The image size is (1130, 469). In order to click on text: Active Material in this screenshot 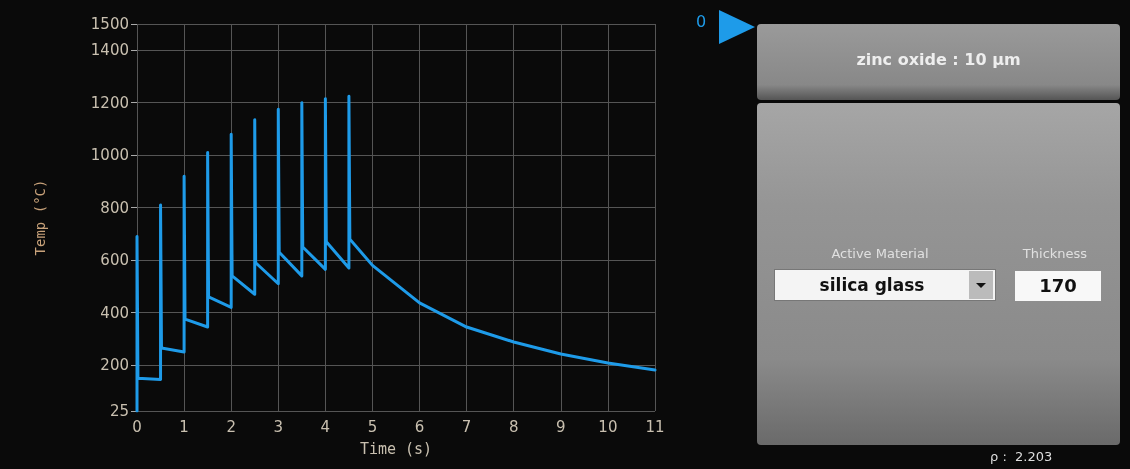, I will do `click(880, 253)`.